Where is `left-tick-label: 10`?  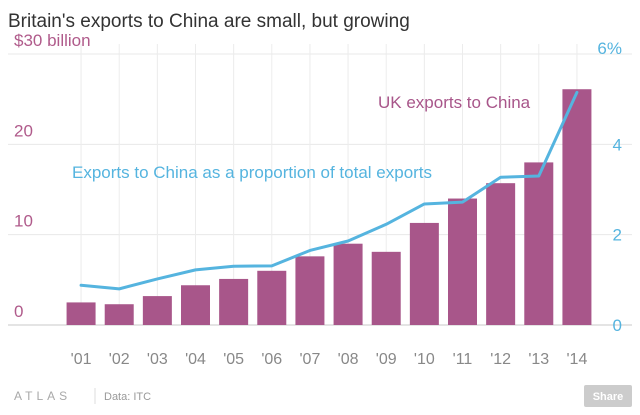
left-tick-label: 10 is located at coordinates (23, 221).